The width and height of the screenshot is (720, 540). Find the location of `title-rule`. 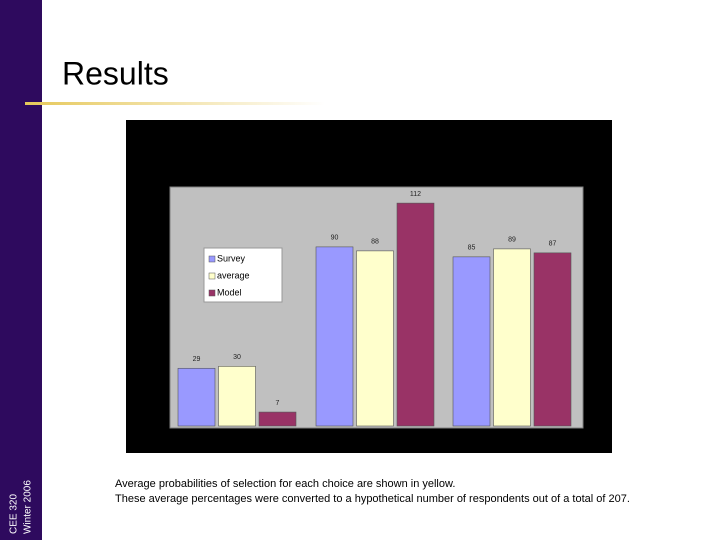

title-rule is located at coordinates (175, 103).